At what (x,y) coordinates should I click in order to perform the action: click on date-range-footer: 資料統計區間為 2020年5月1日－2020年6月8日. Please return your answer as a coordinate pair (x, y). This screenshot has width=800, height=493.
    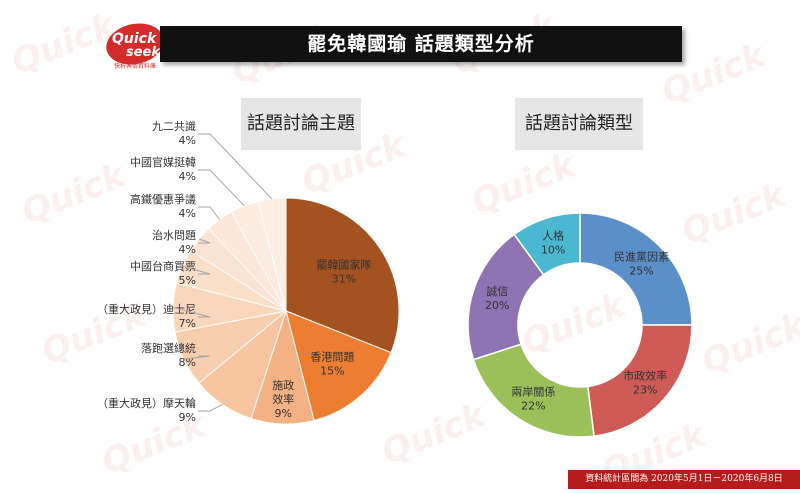
    Looking at the image, I should click on (684, 479).